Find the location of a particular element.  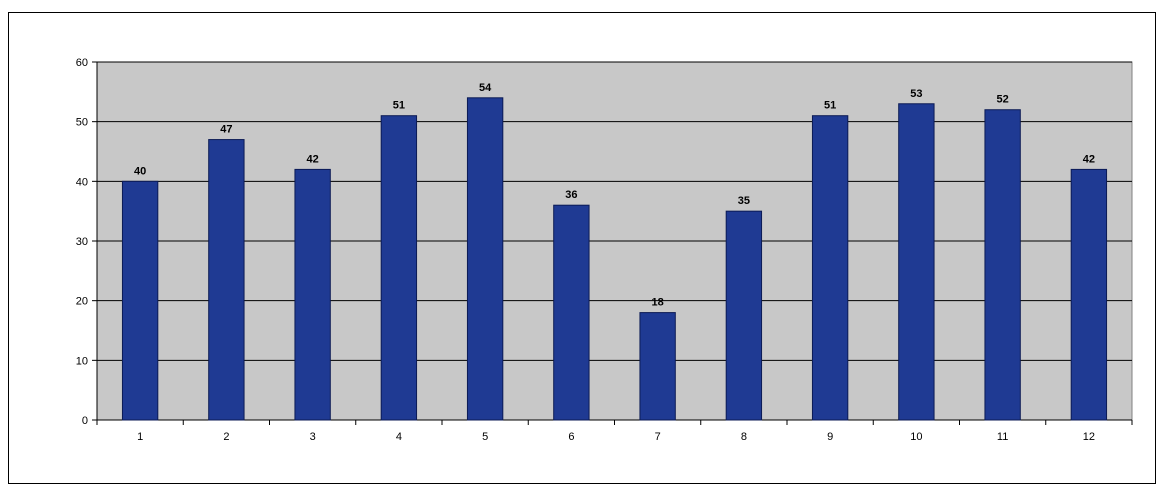

x-tick-label: 5 is located at coordinates (485, 437).